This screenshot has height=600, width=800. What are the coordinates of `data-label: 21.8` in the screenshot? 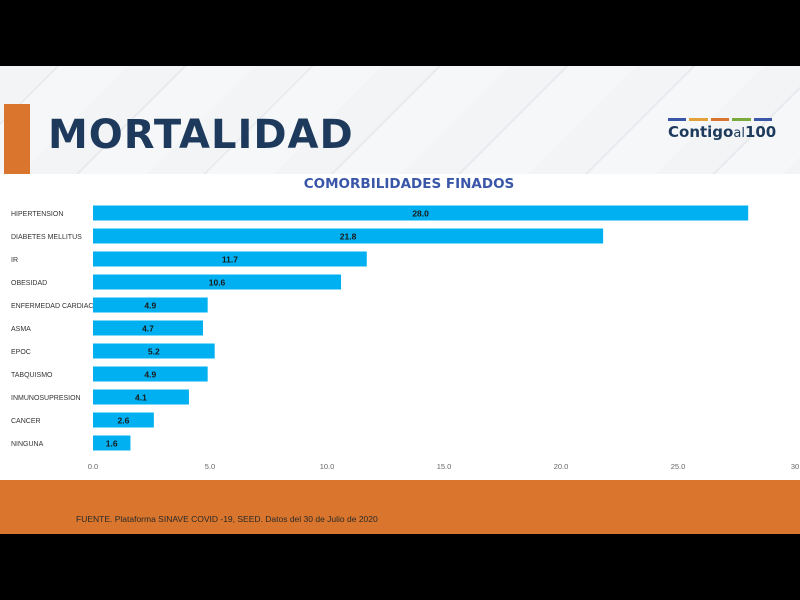 It's located at (348, 237).